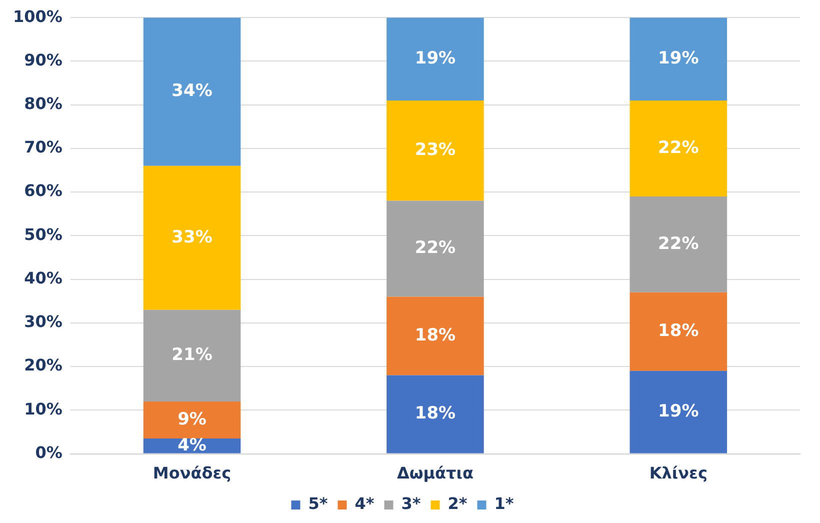  What do you see at coordinates (458, 504) in the screenshot?
I see `legend-label: 2*` at bounding box center [458, 504].